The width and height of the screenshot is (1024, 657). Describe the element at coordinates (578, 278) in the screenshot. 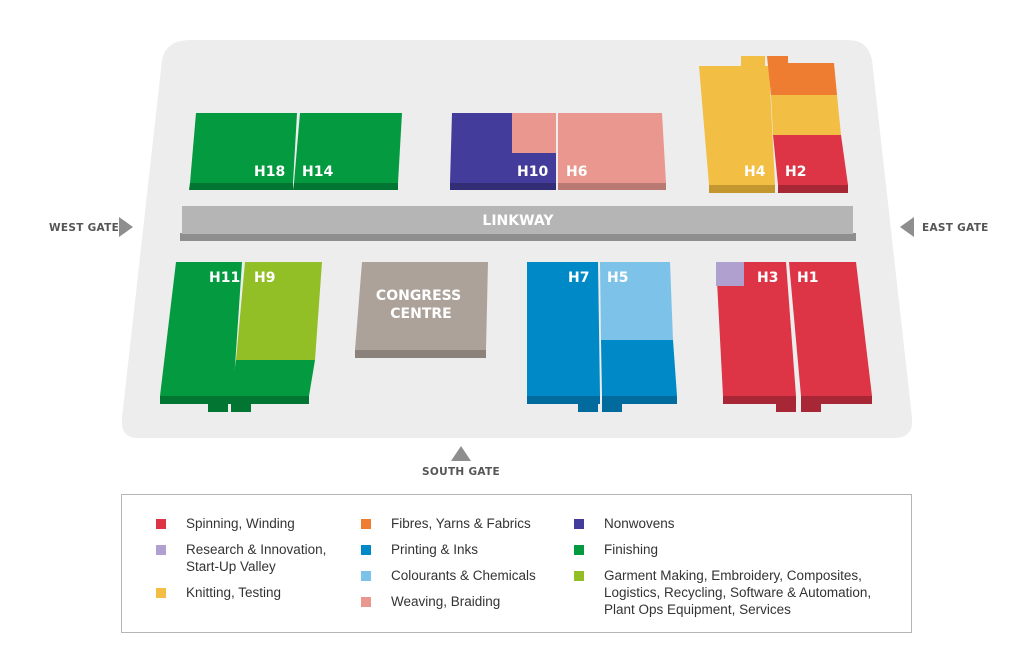

I see `hall-h7-label: H7` at that location.